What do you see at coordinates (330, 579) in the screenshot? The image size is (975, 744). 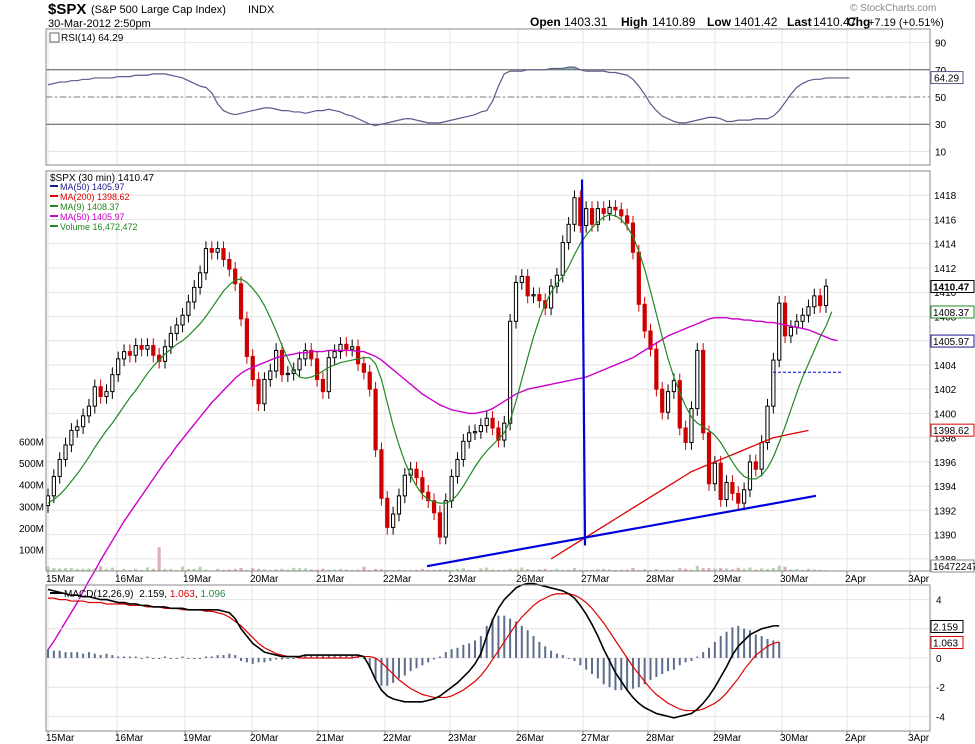 I see `x-axis-label-top: 21Mar` at bounding box center [330, 579].